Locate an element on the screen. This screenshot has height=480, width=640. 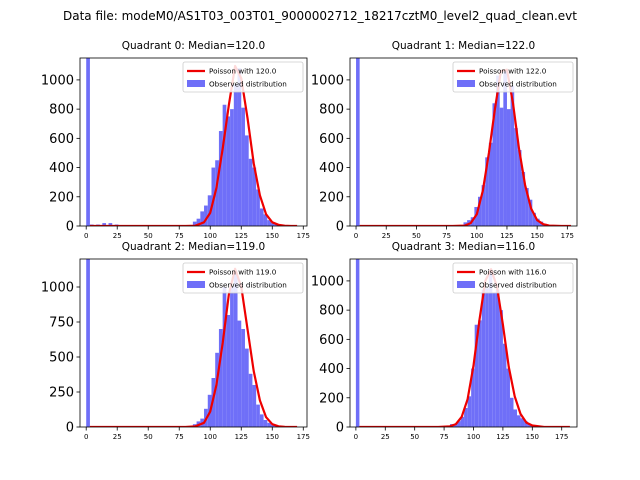
poisson-line is located at coordinates (464, 347).